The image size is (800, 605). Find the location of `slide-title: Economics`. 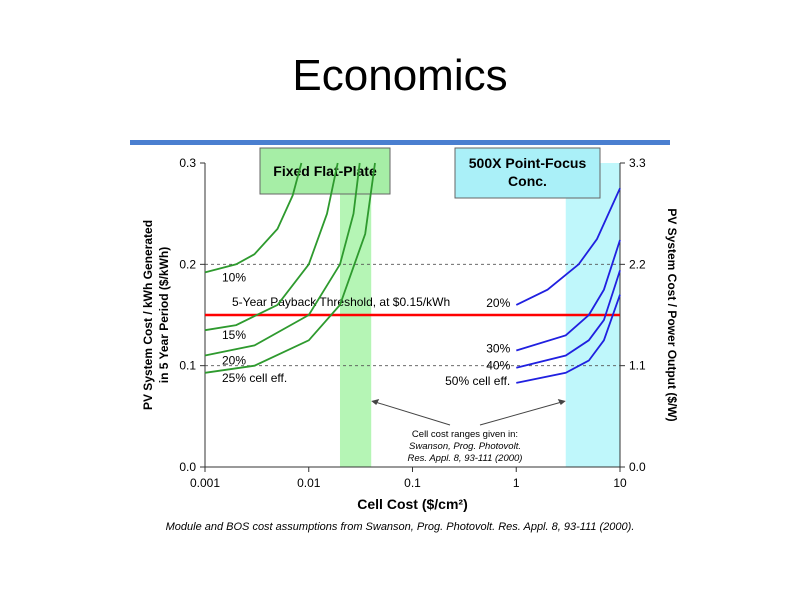

slide-title: Economics is located at coordinates (399, 75).